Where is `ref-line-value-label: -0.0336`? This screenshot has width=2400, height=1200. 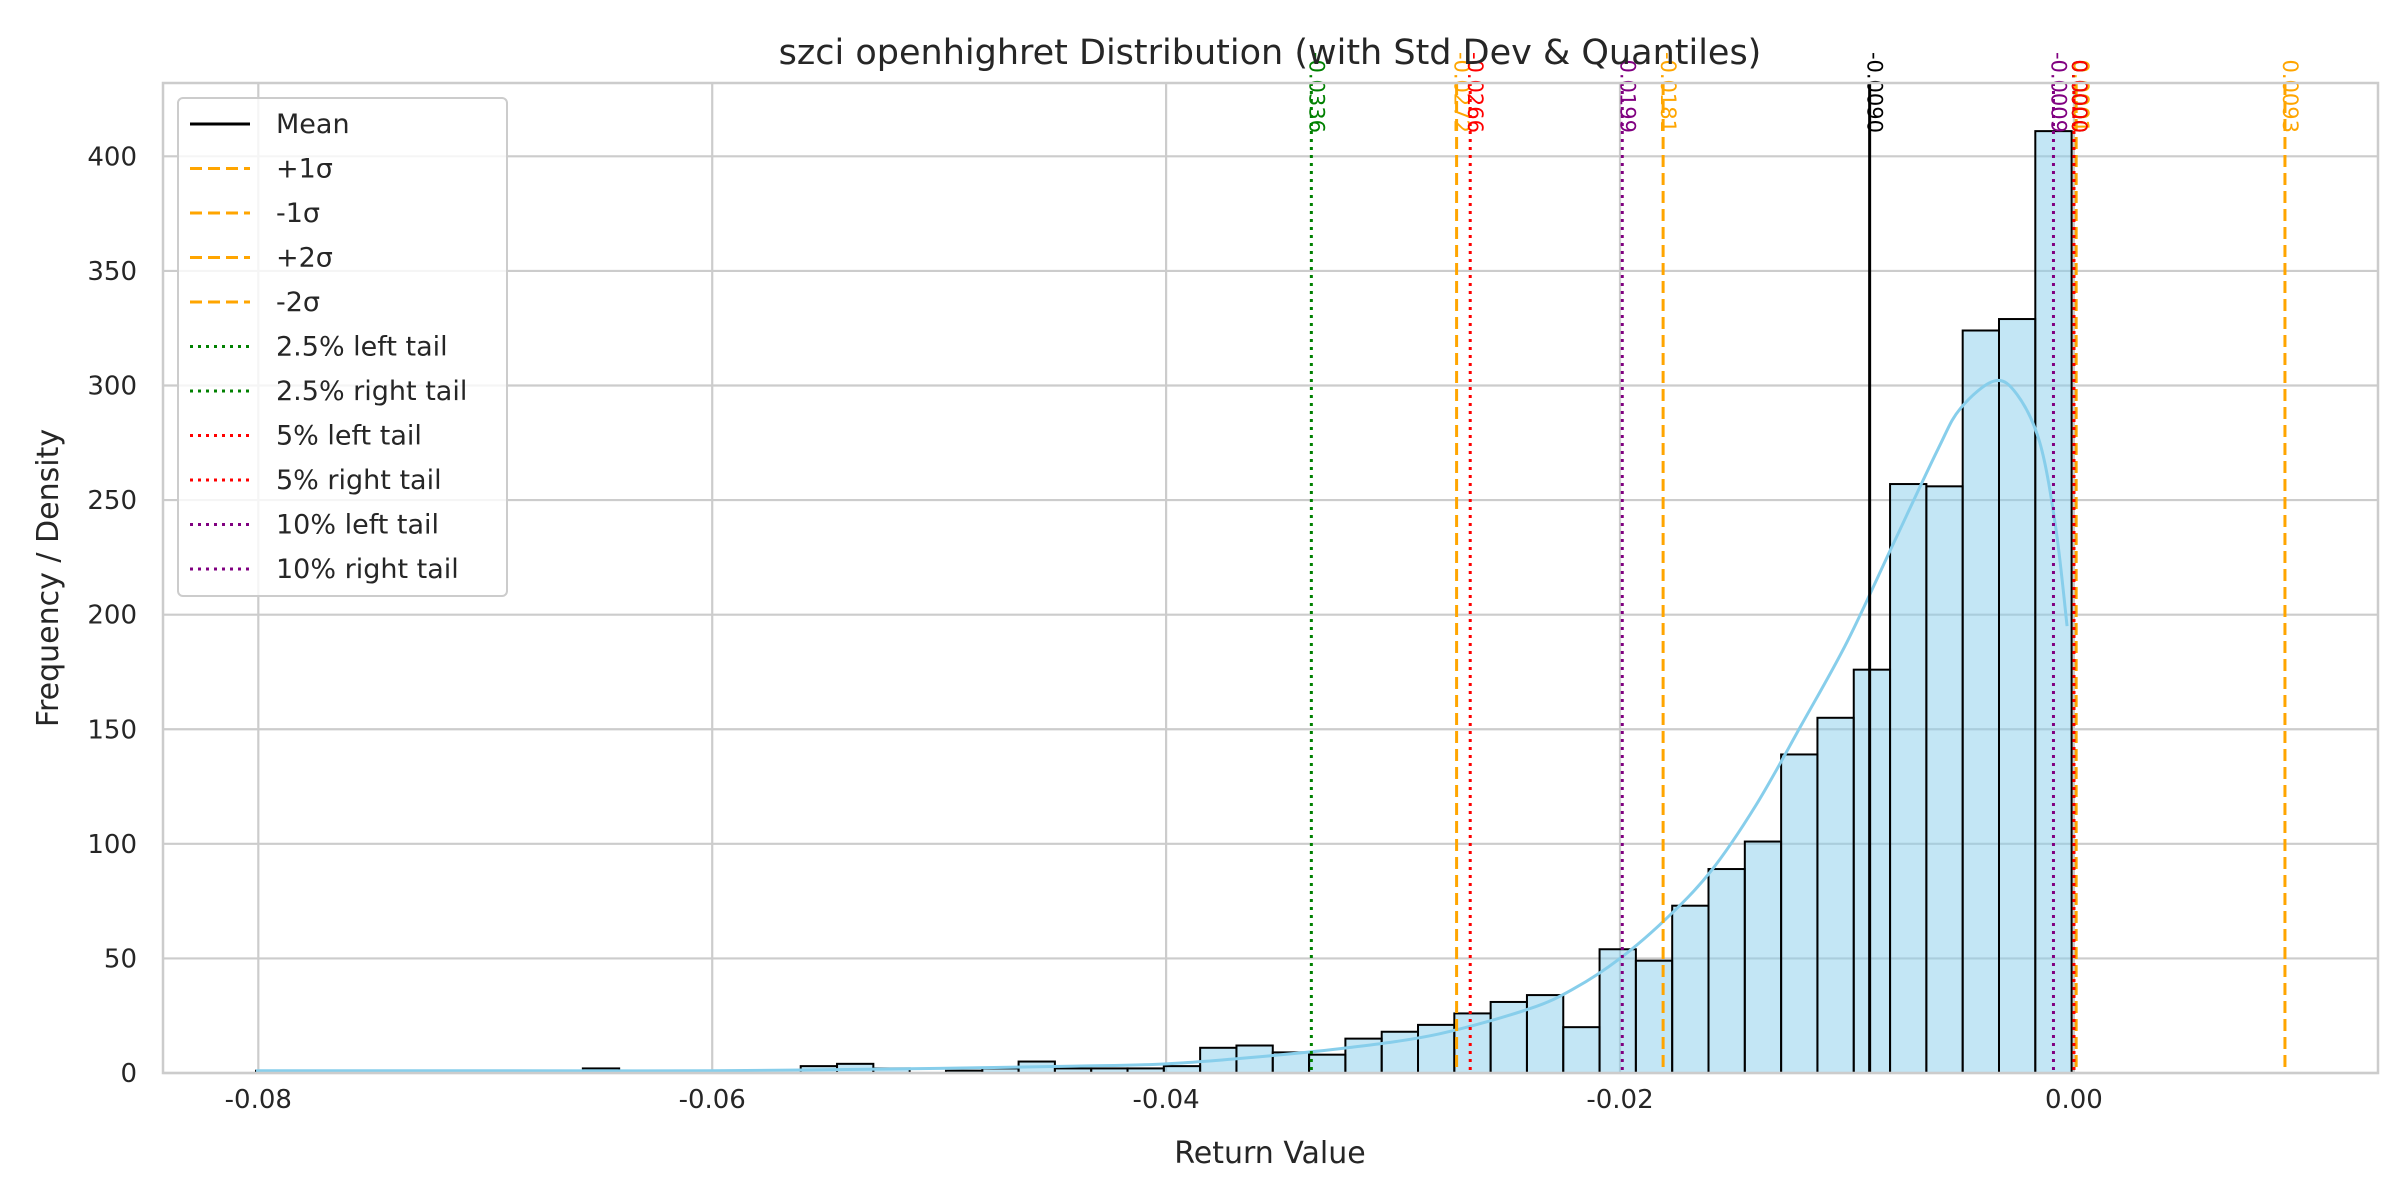 ref-line-value-label: -0.0336 is located at coordinates (1316, 92).